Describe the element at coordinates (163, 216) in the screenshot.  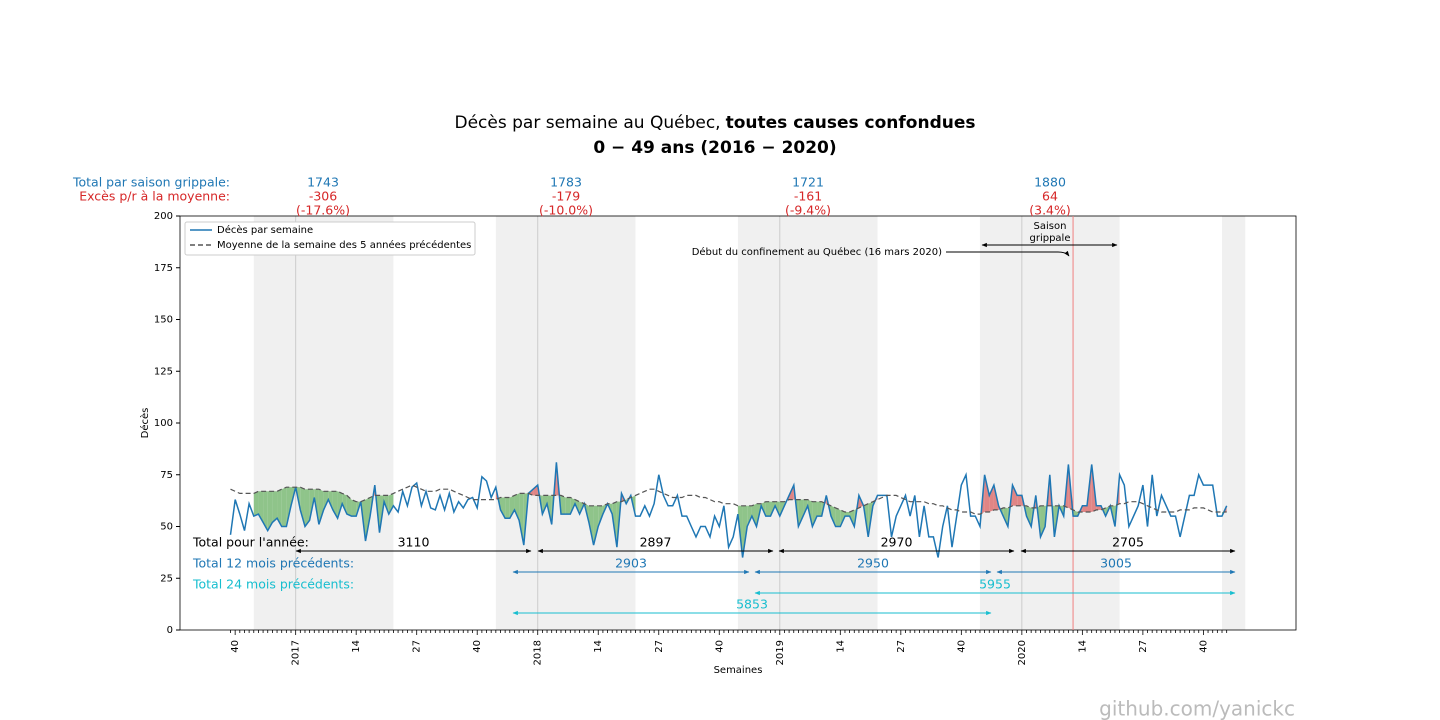
I see `y-tick-label: 200` at that location.